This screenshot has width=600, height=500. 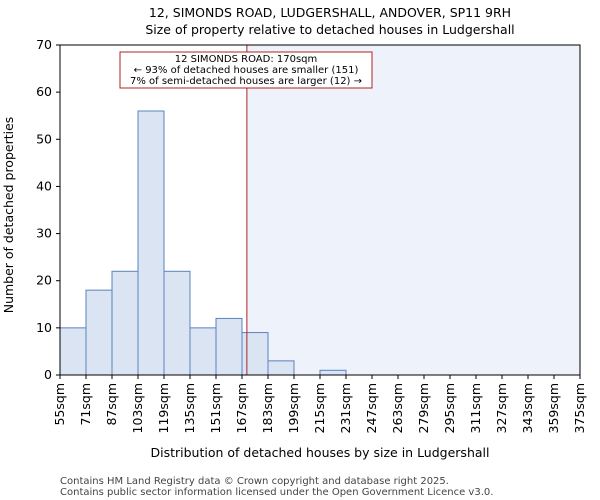 What do you see at coordinates (423, 408) in the screenshot?
I see `x-tick-label: 279sqm` at bounding box center [423, 408].